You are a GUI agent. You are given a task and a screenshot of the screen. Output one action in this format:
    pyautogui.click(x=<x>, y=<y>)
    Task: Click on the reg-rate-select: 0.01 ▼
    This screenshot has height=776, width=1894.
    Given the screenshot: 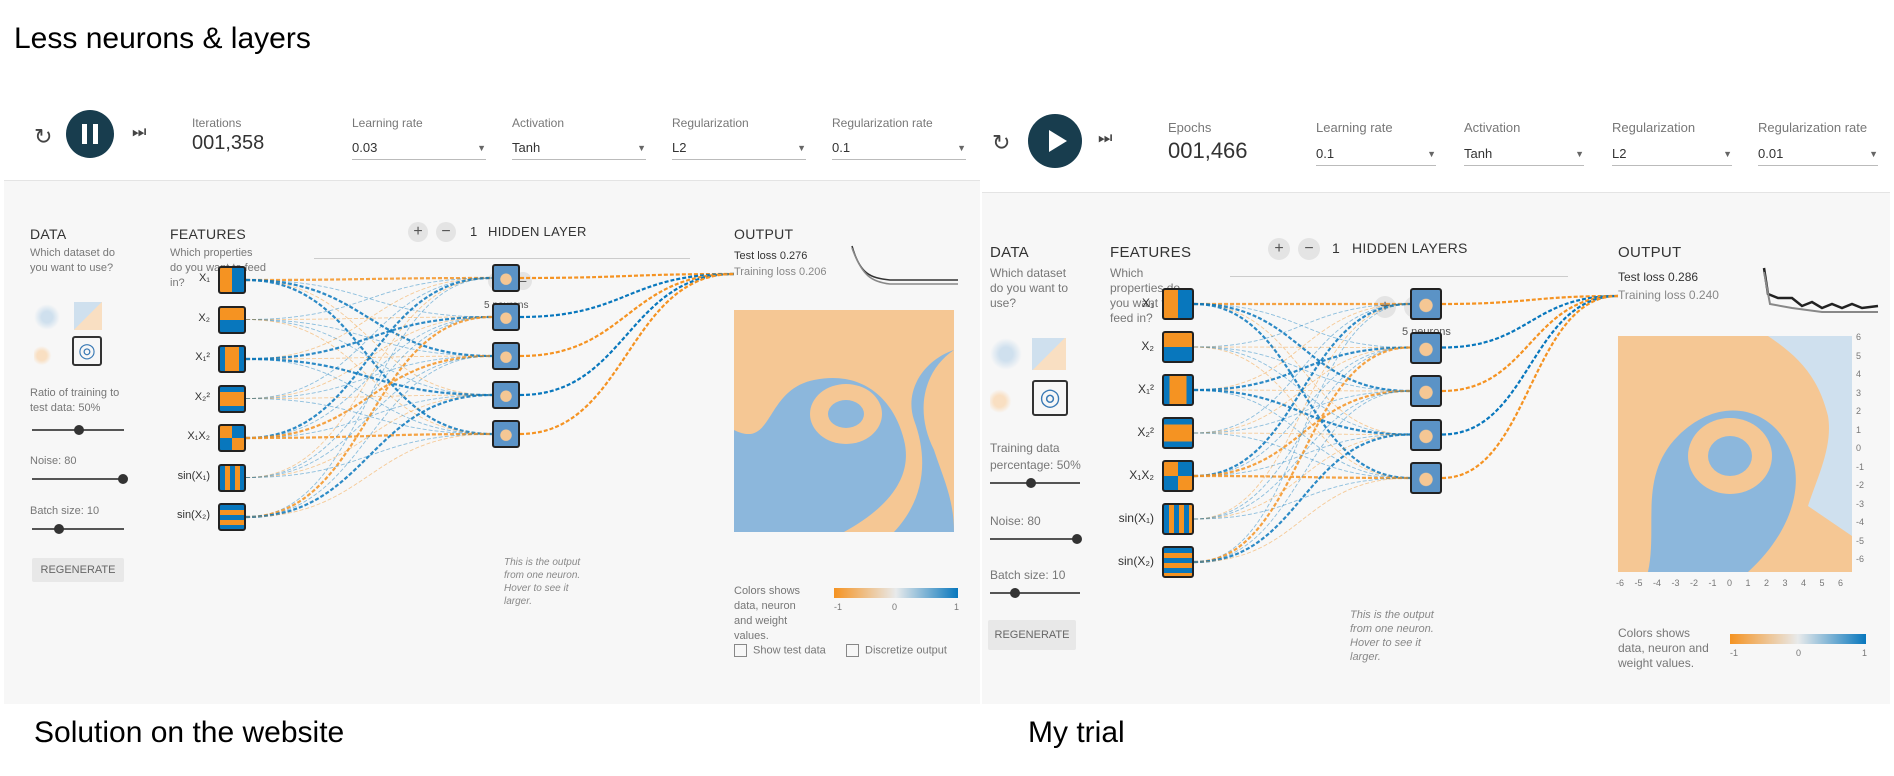 What is the action you would take?
    pyautogui.click(x=1818, y=156)
    